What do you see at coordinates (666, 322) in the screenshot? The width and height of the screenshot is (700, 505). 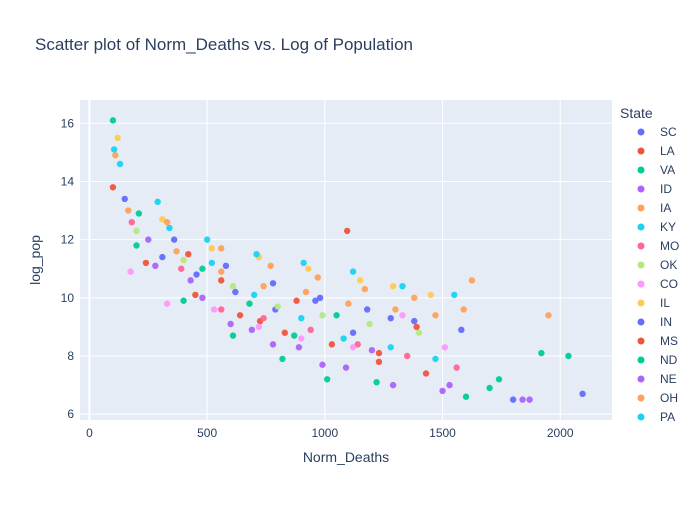 I see `legend-label: IN` at bounding box center [666, 322].